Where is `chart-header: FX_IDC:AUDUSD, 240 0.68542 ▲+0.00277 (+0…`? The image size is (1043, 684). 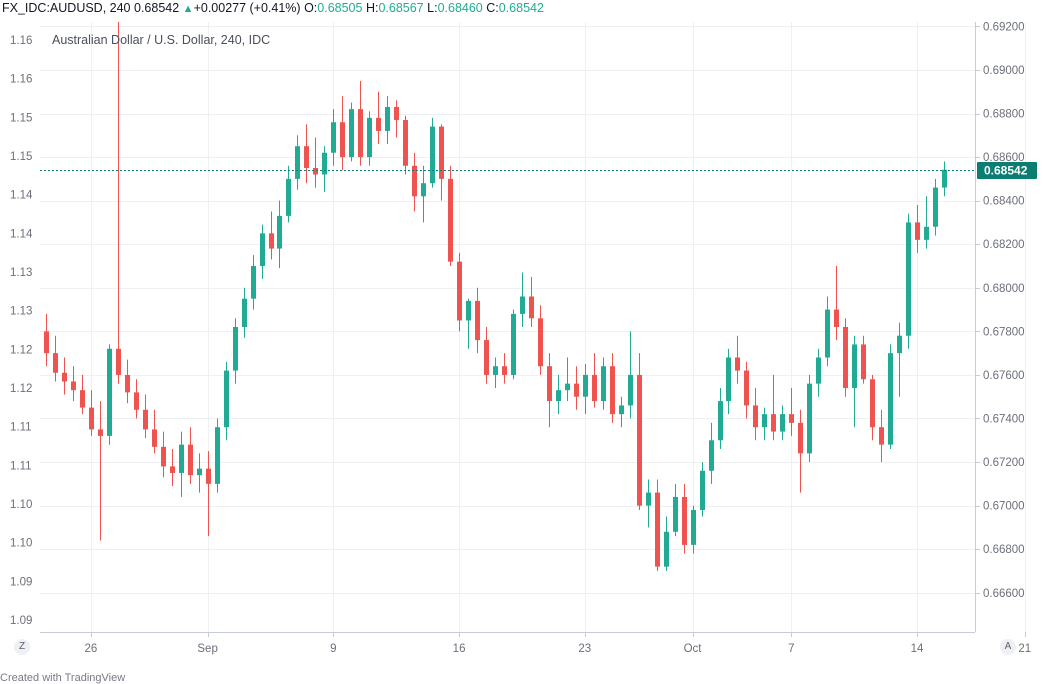
chart-header: FX_IDC:AUDUSD, 240 0.68542 ▲+0.00277 (+0… is located at coordinates (273, 8).